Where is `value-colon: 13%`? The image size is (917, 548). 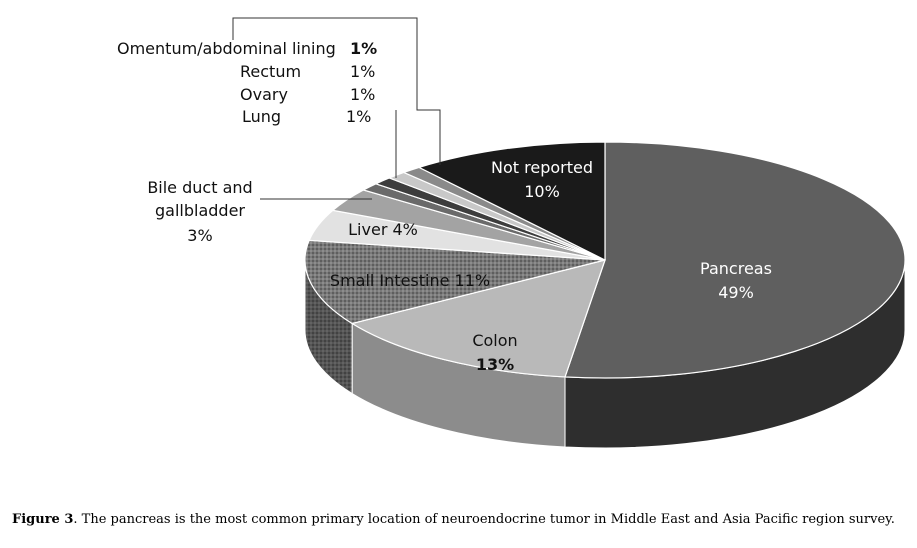 value-colon: 13% is located at coordinates (495, 364).